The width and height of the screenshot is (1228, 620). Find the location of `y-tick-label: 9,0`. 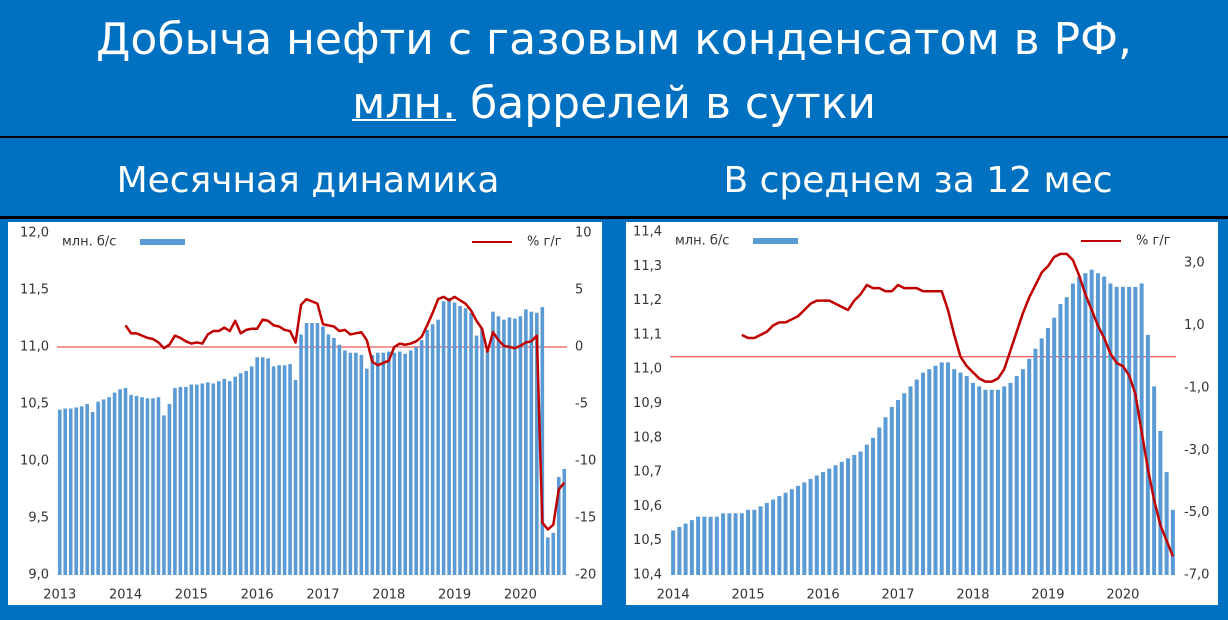

y-tick-label: 9,0 is located at coordinates (38, 575).